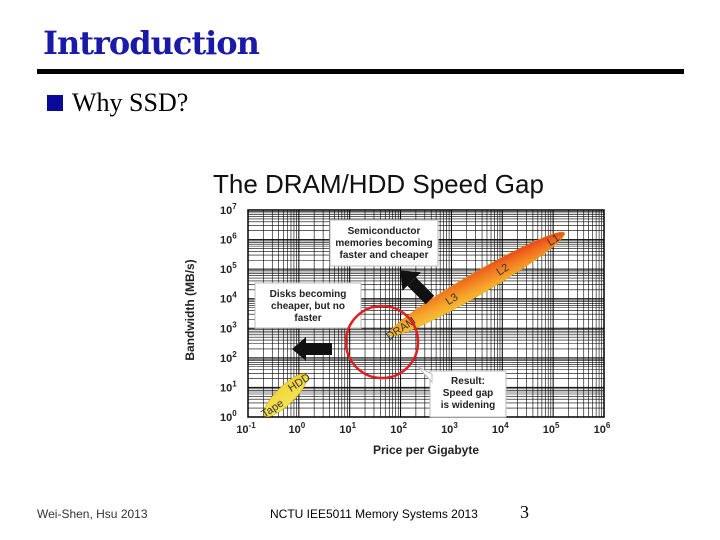  Describe the element at coordinates (502, 270) in the screenshot. I see `series-label-l2: L2` at that location.